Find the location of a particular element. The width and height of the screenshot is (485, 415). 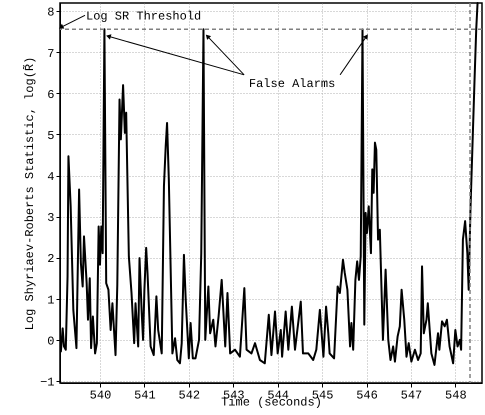

y-tick-label: 6 is located at coordinates (50, 95).